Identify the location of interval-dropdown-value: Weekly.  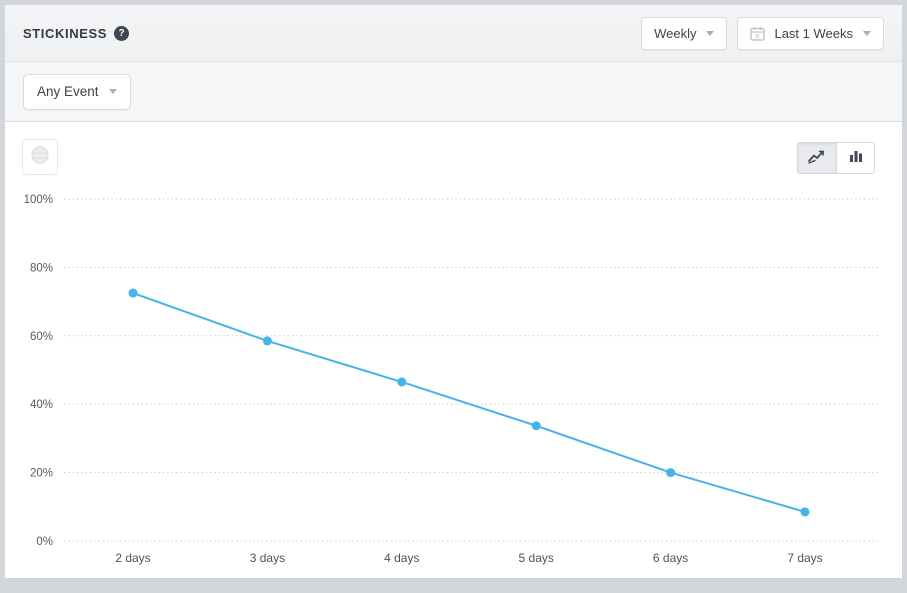
(675, 33).